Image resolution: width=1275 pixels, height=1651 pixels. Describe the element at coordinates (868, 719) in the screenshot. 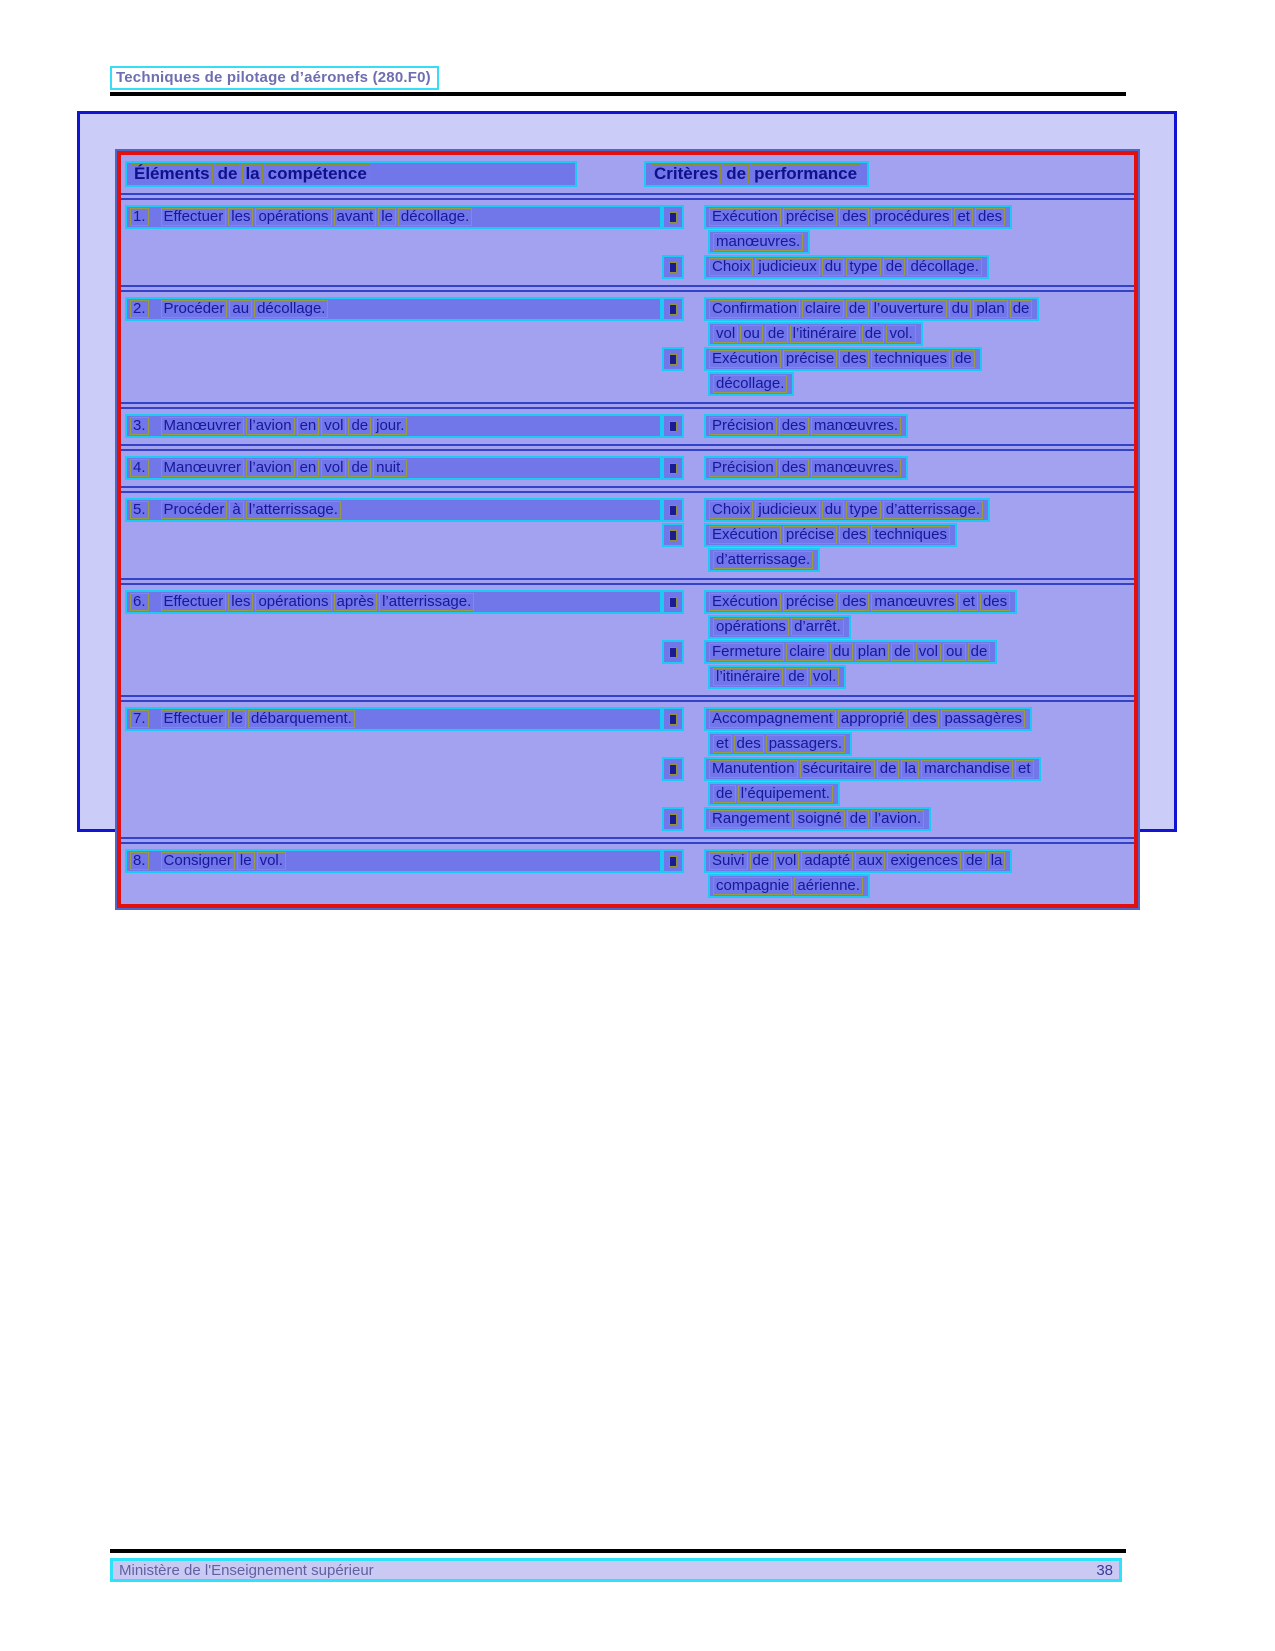

I see `criterion-line: Accompagnement approprié des passagères` at that location.